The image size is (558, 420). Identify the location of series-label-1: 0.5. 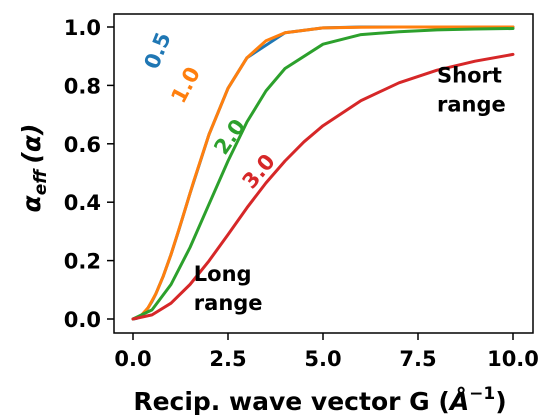
(158, 50).